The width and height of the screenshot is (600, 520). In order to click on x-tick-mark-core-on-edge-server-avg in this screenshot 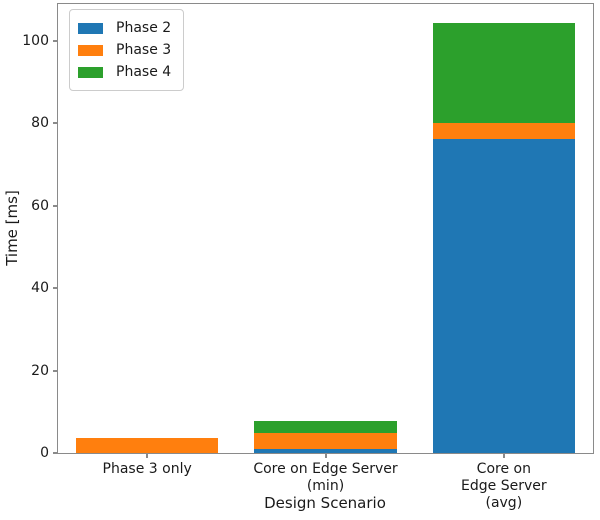, I will do `click(503, 455)`.